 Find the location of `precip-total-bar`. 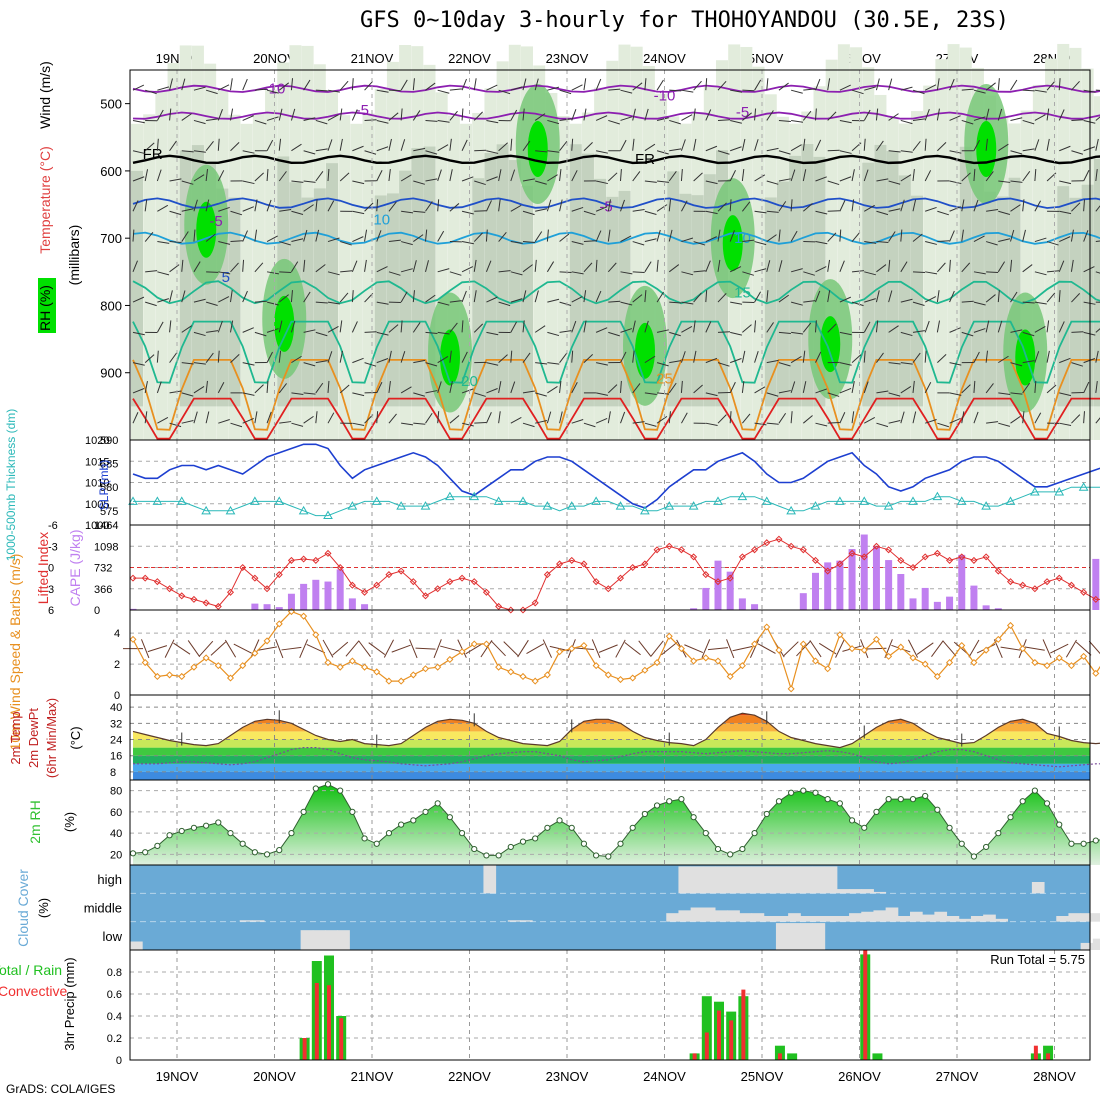

precip-total-bar is located at coordinates (792, 1056).